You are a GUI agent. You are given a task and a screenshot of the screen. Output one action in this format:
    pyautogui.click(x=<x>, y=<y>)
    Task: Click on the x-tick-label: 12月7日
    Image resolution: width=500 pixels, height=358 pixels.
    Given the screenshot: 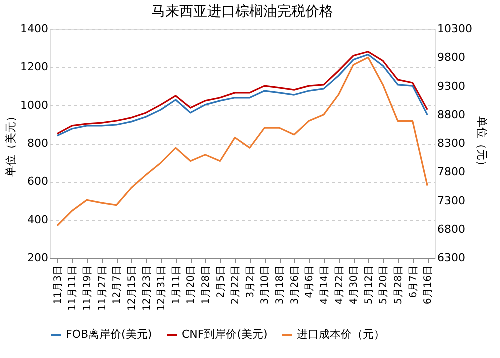 What is the action you would take?
    pyautogui.click(x=118, y=285)
    